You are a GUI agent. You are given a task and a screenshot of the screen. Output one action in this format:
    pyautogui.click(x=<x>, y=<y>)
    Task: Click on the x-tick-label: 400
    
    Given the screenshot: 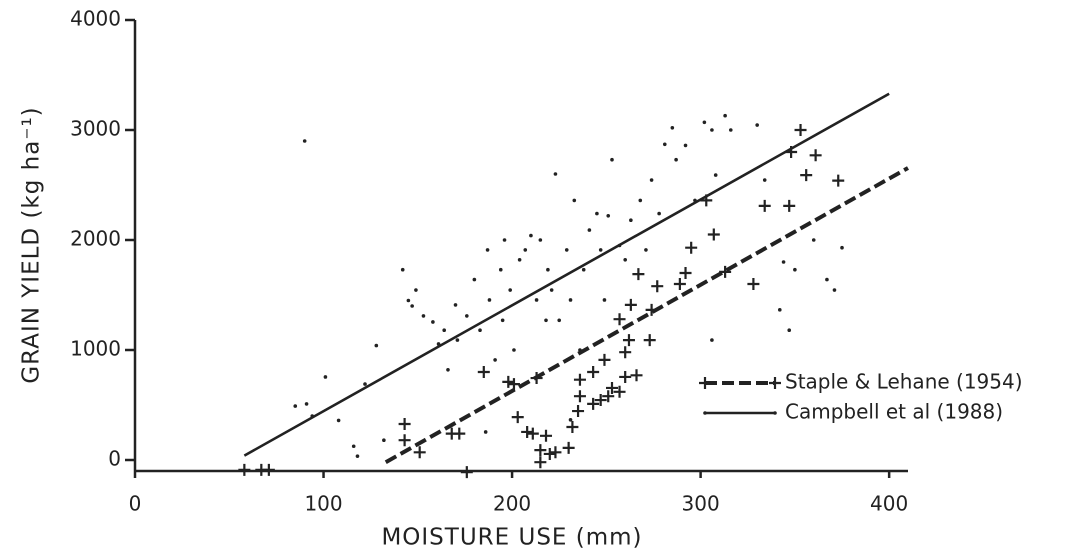 What is the action you would take?
    pyautogui.click(x=889, y=504)
    